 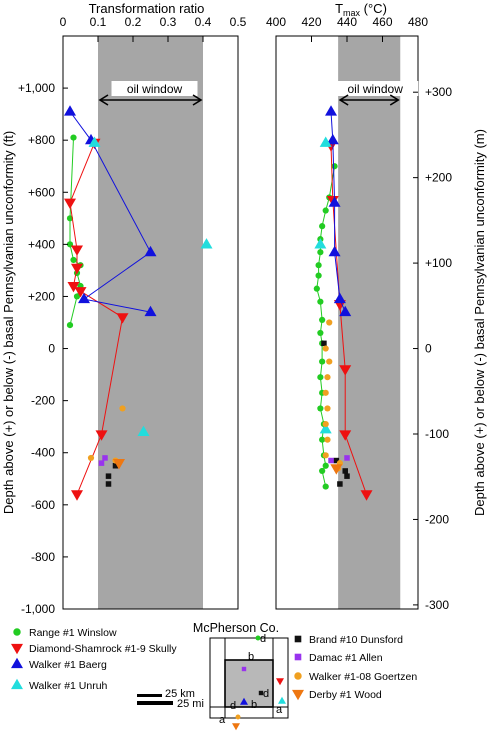 I want to click on x-tick-label: 0.4, so click(x=203, y=22).